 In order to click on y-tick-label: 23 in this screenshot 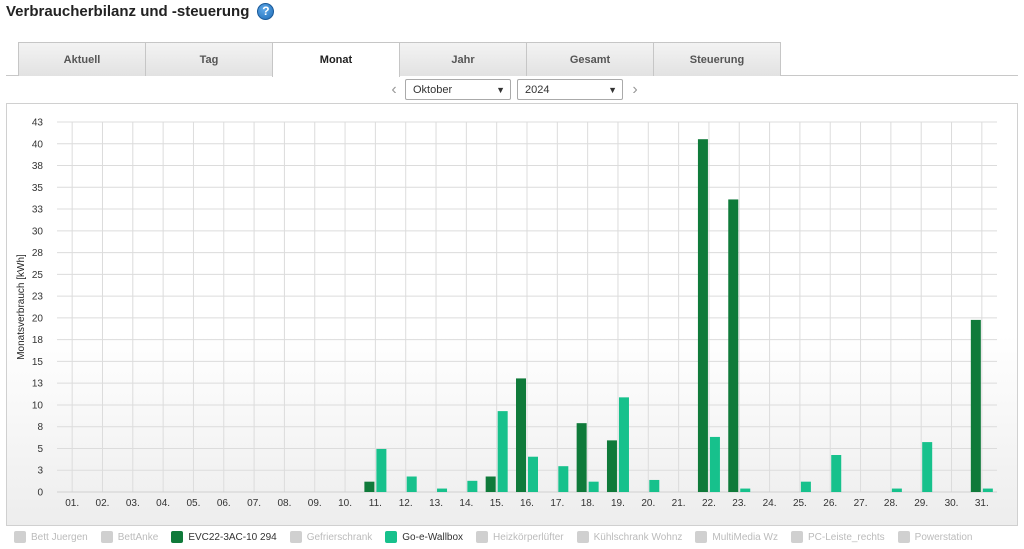, I will do `click(38, 297)`.